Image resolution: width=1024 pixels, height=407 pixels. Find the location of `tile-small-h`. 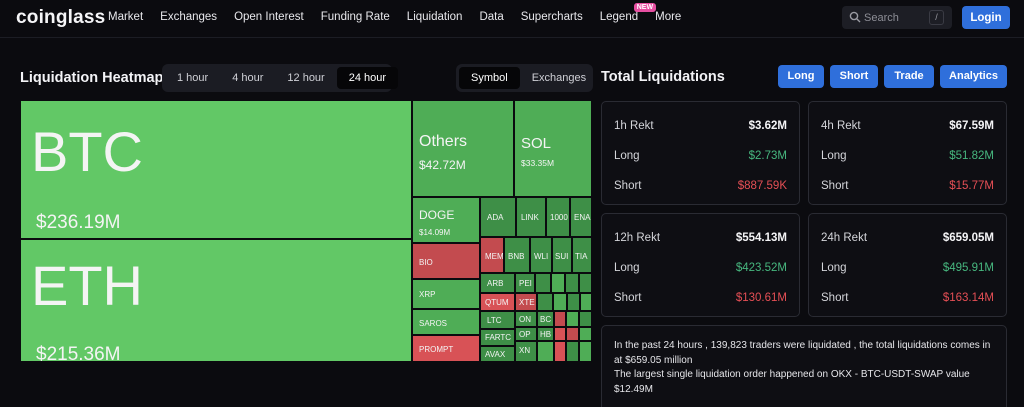

tile-small-h is located at coordinates (586, 302).